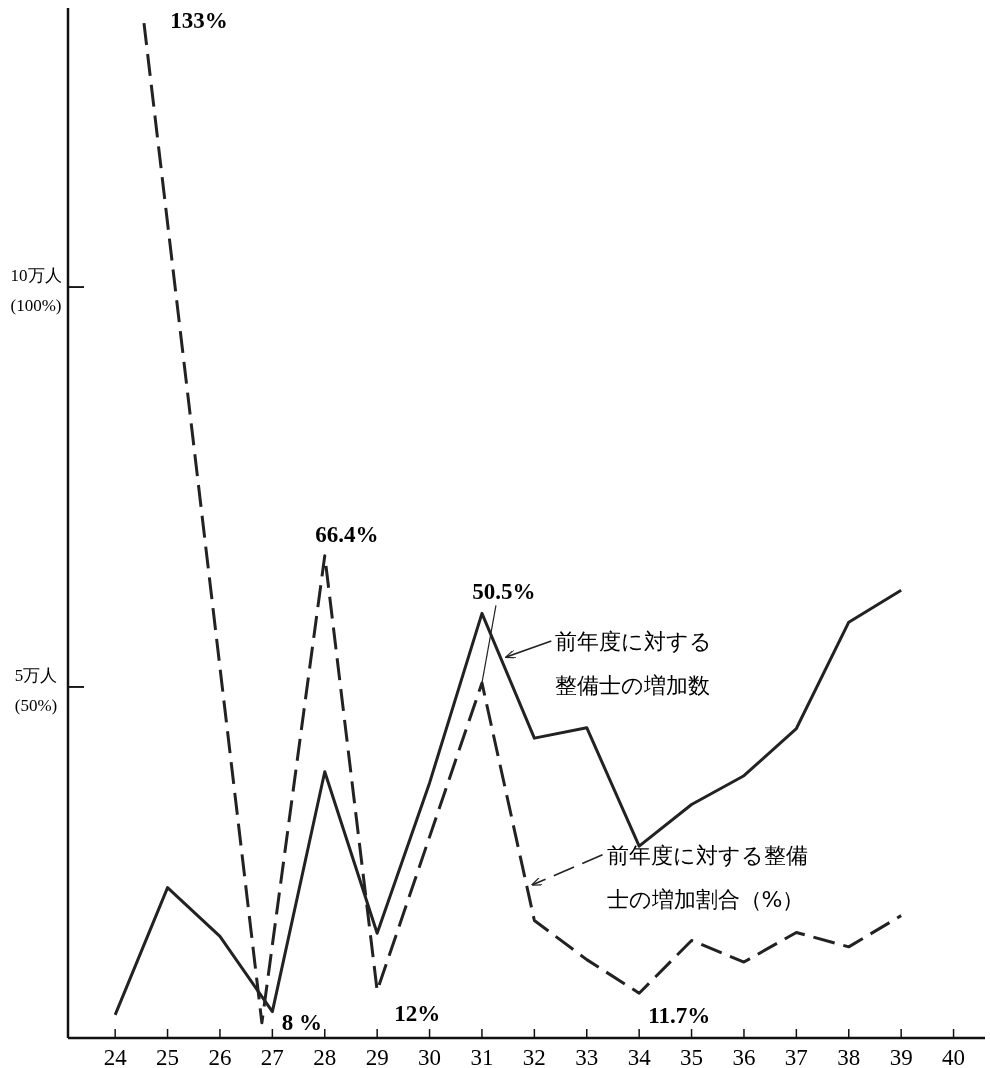 Image resolution: width=990 pixels, height=1068 pixels. Describe the element at coordinates (744, 1056) in the screenshot. I see `x-tick-label: 36` at that location.